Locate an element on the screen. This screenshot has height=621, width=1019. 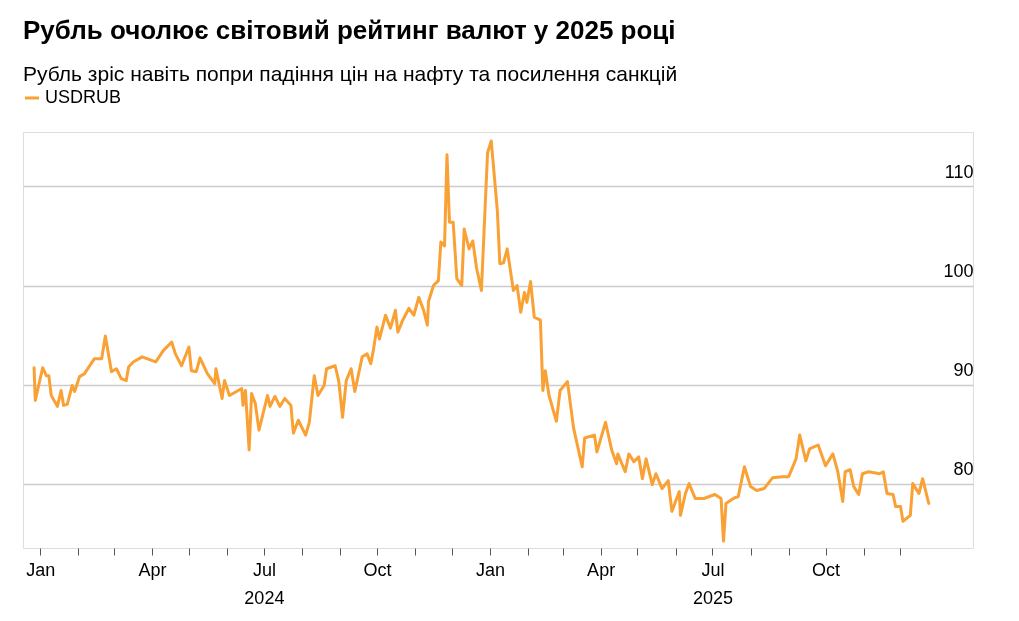
x-tick-label: Jul 2024 is located at coordinates (264, 583).